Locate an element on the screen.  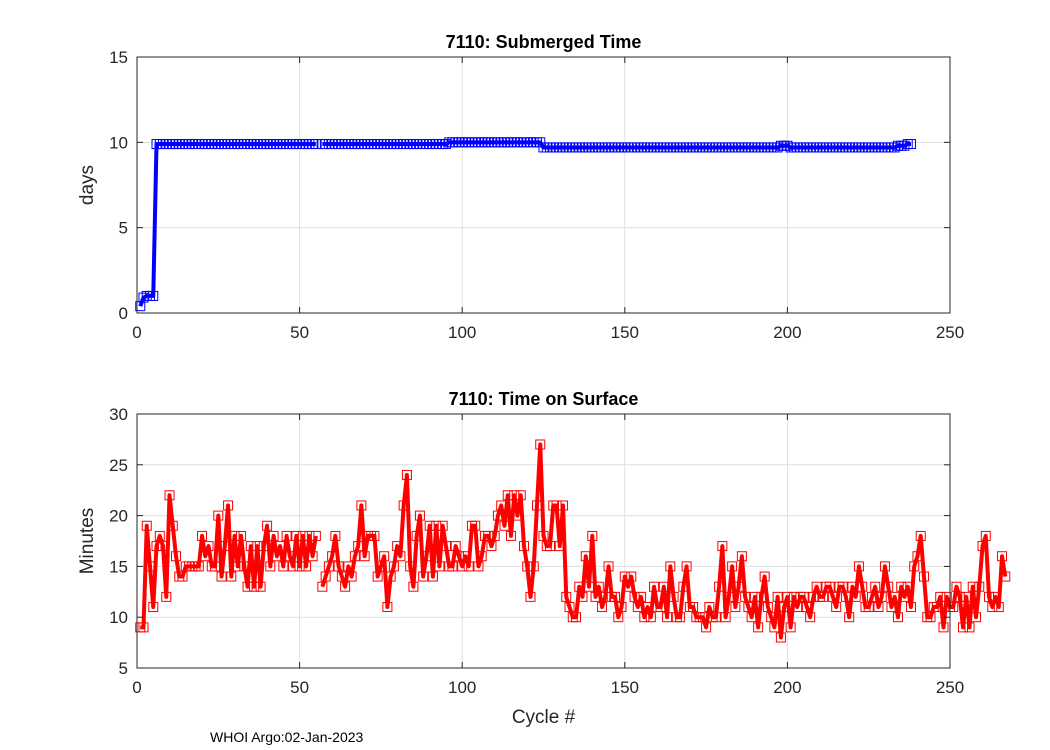
series-line is located at coordinates (229, 561).